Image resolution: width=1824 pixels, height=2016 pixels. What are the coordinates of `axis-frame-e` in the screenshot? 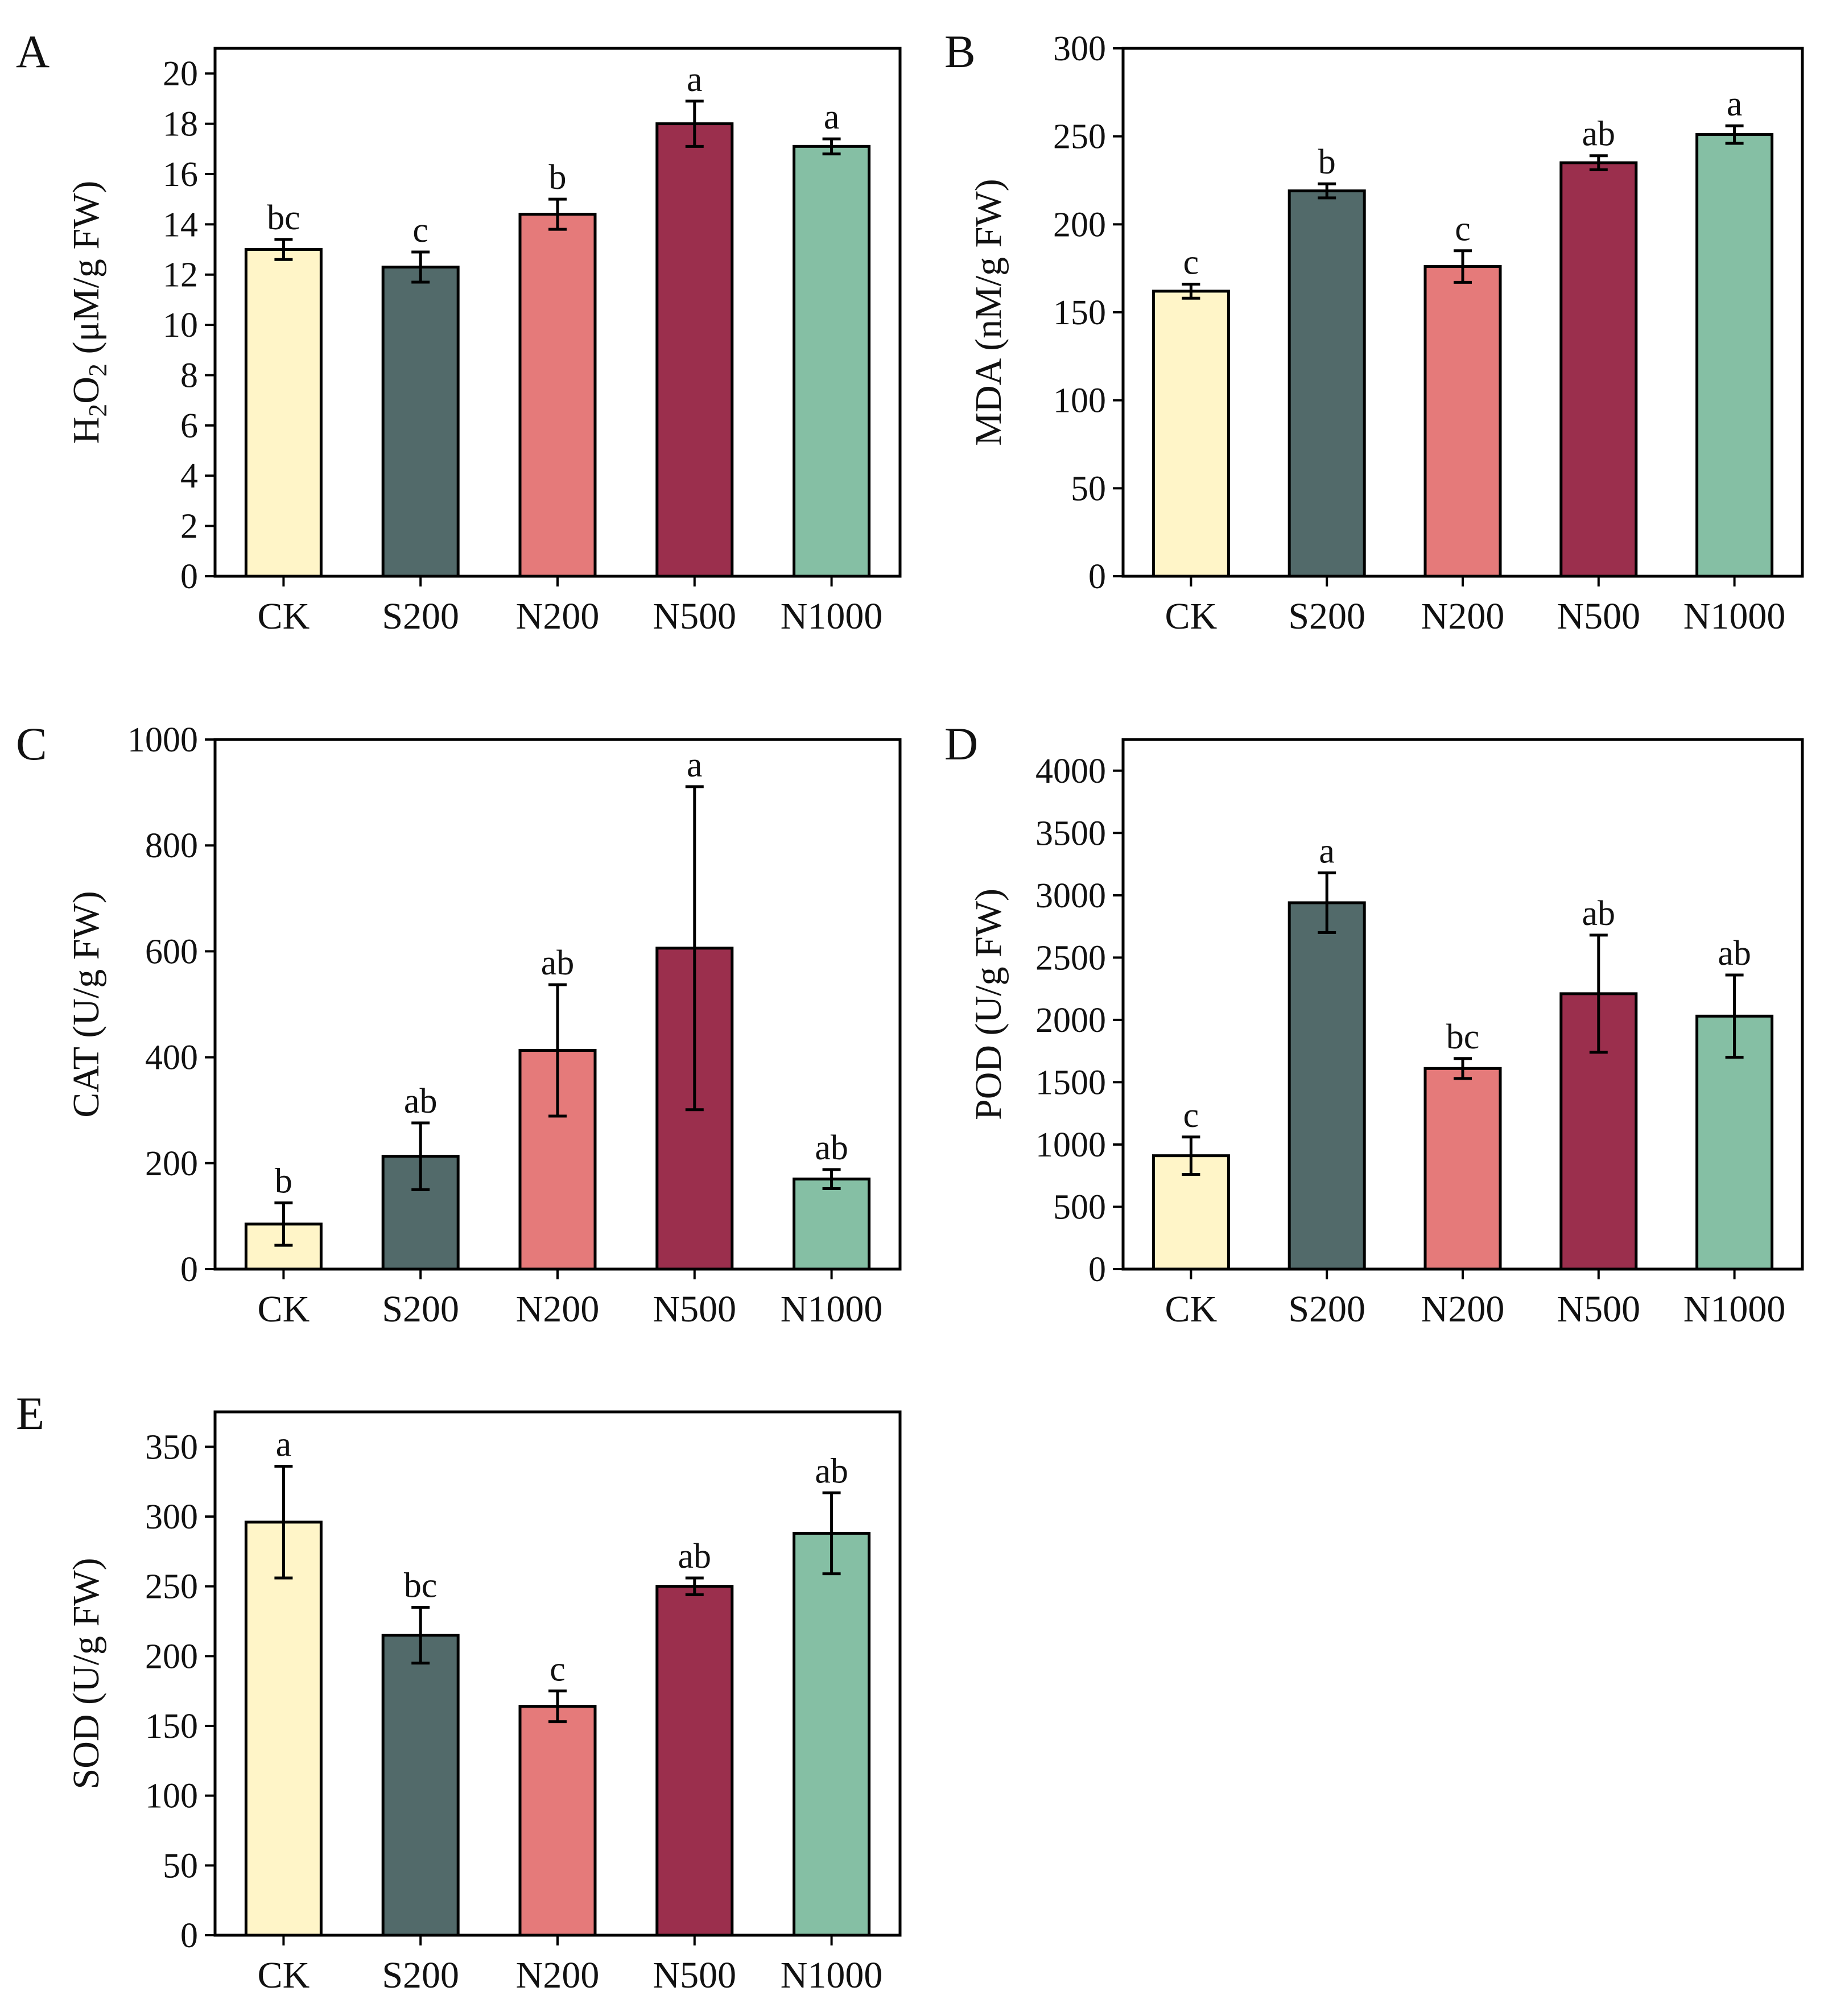 It's located at (557, 1673).